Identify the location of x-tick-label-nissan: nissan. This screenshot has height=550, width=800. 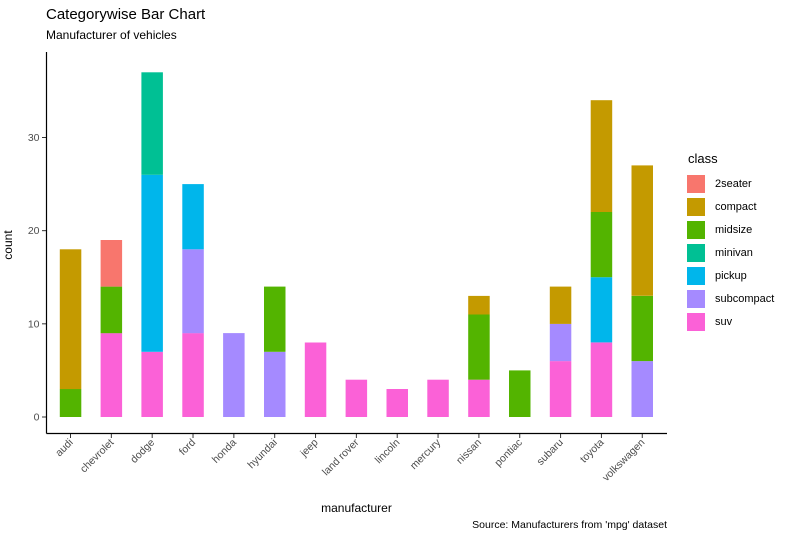
(469, 452).